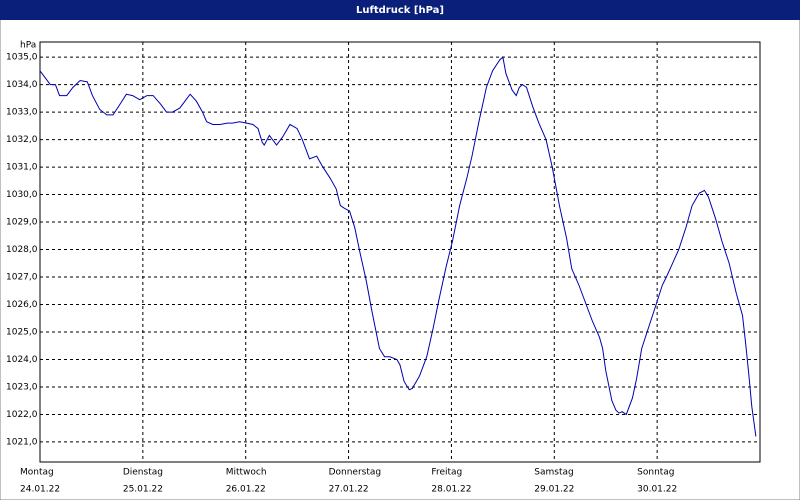 The image size is (800, 500). What do you see at coordinates (28, 46) in the screenshot?
I see `y-axis-label: hPa` at bounding box center [28, 46].